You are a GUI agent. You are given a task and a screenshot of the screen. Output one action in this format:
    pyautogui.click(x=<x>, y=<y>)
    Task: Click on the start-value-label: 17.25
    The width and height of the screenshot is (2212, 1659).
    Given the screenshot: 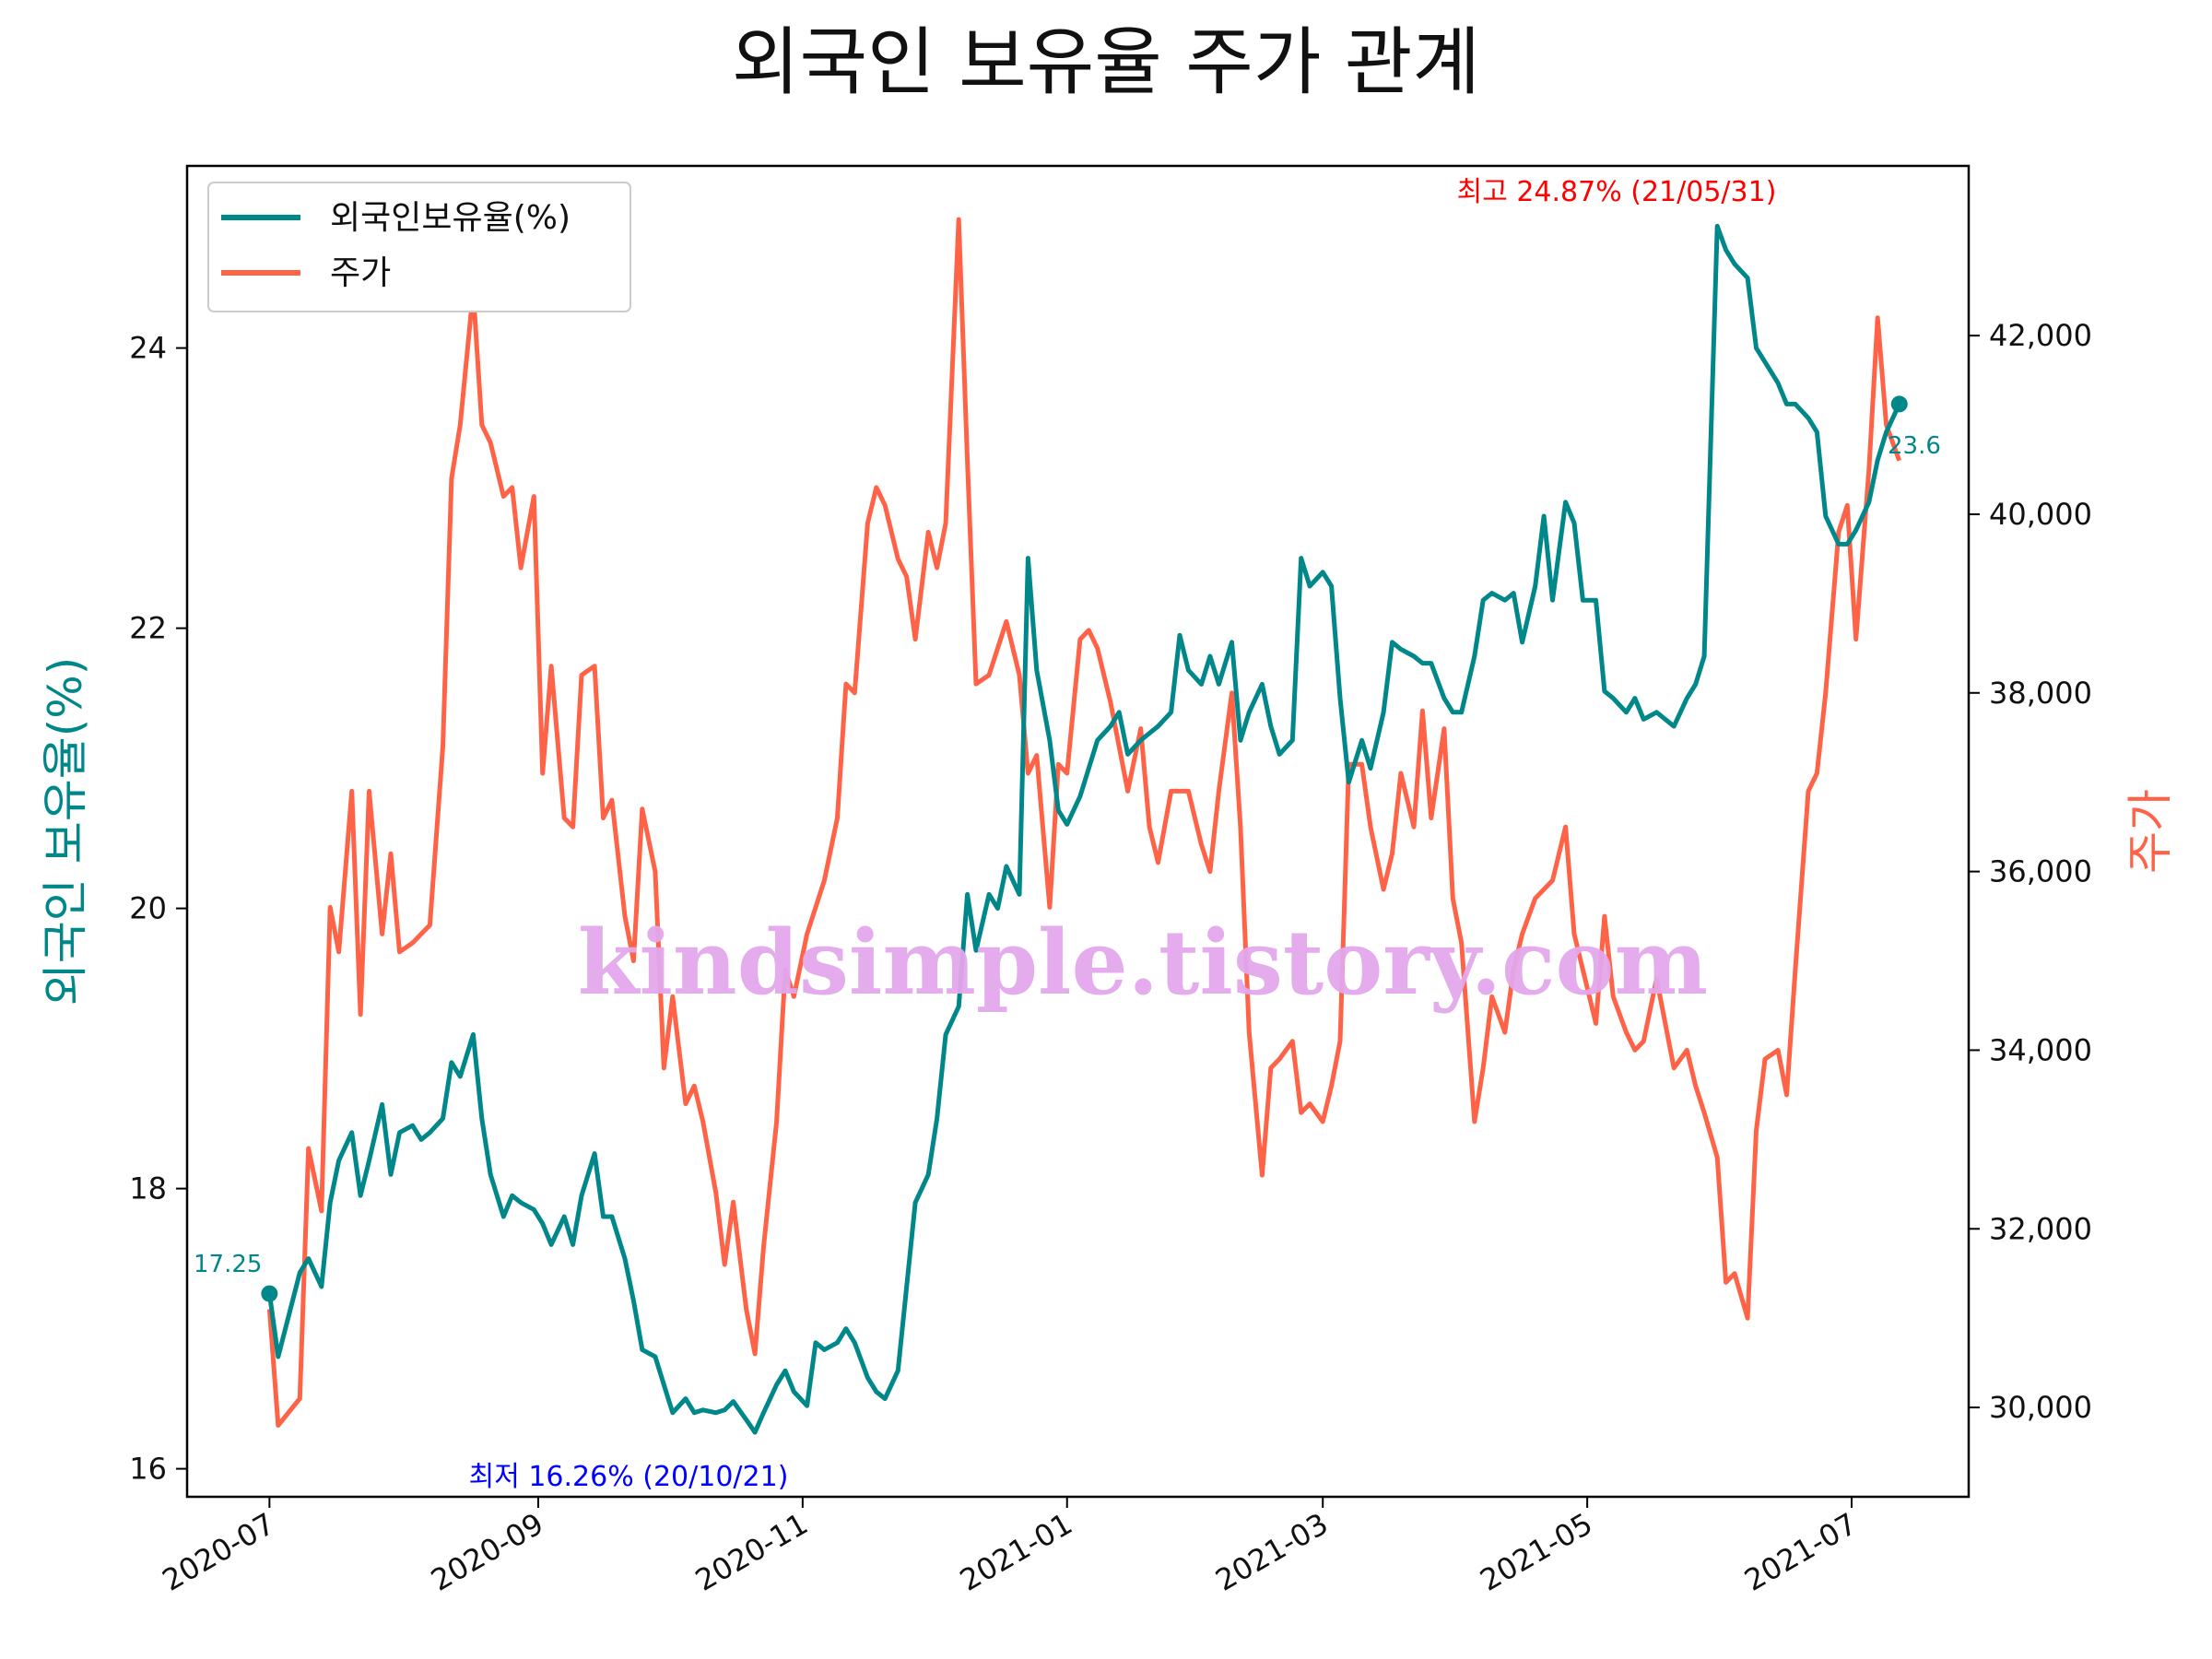 What is the action you would take?
    pyautogui.click(x=228, y=1264)
    